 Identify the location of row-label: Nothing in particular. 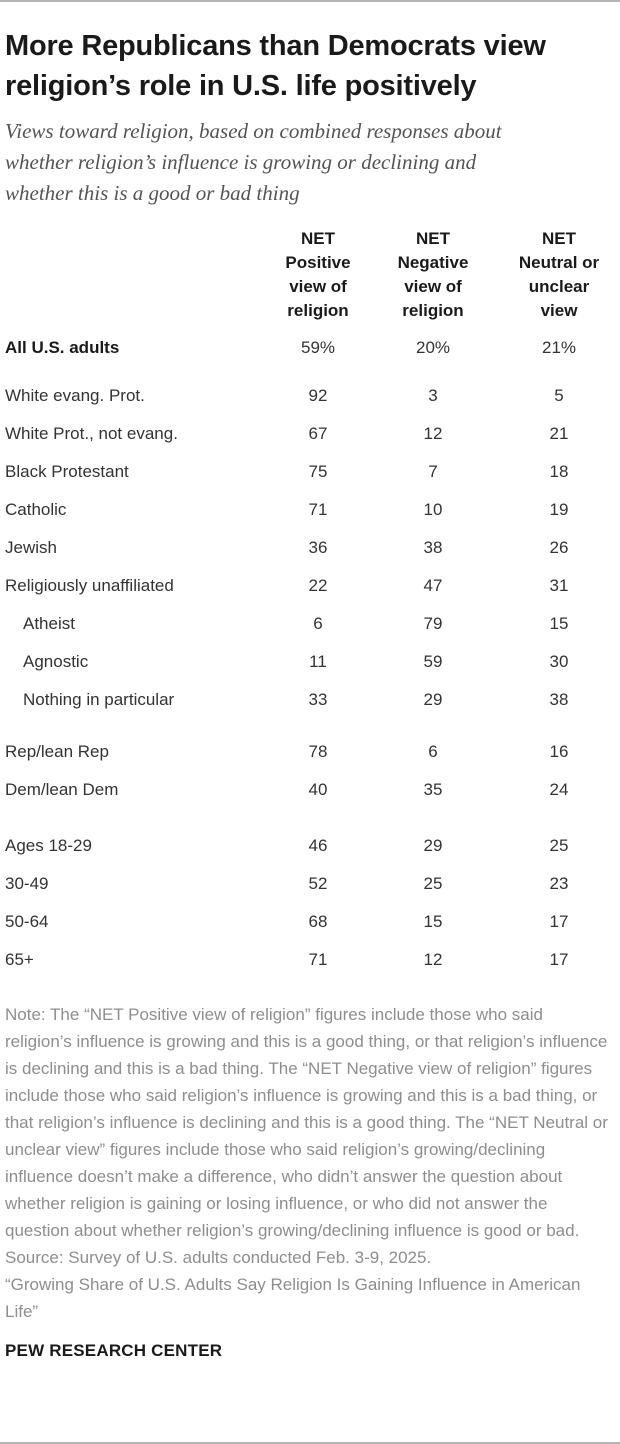
(99, 699).